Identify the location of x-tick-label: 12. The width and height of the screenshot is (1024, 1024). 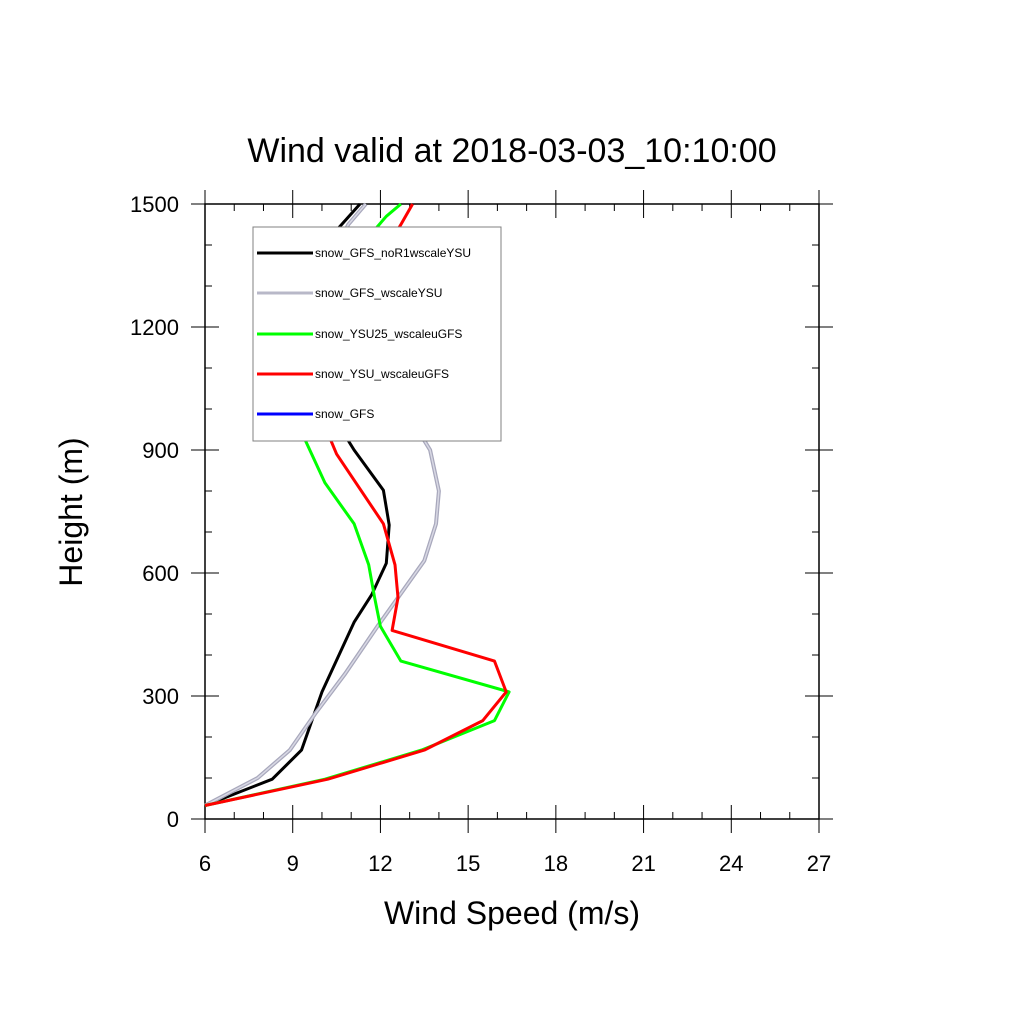
(380, 863).